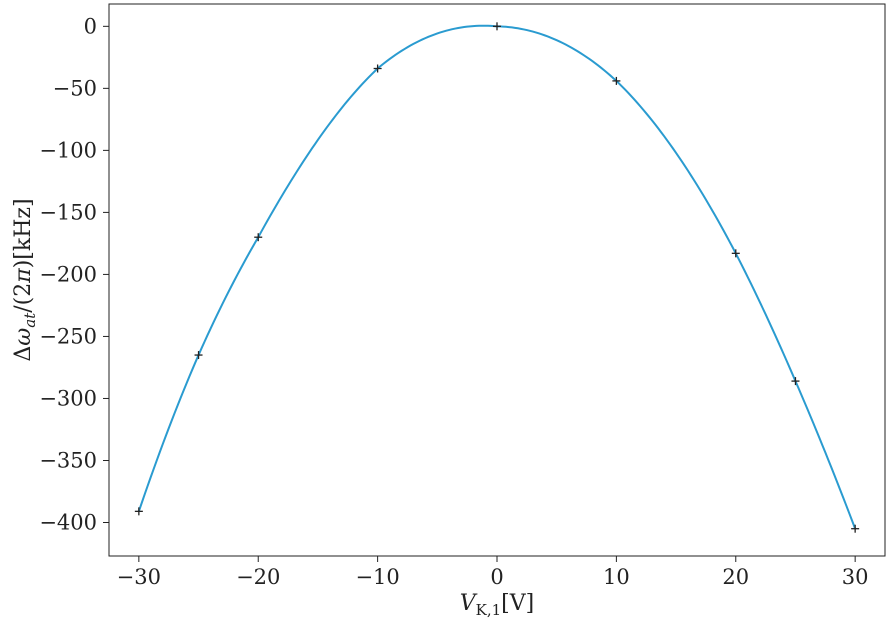 Image resolution: width=887 pixels, height=623 pixels. What do you see at coordinates (68, 274) in the screenshot?
I see `y-tick-label: −200` at bounding box center [68, 274].